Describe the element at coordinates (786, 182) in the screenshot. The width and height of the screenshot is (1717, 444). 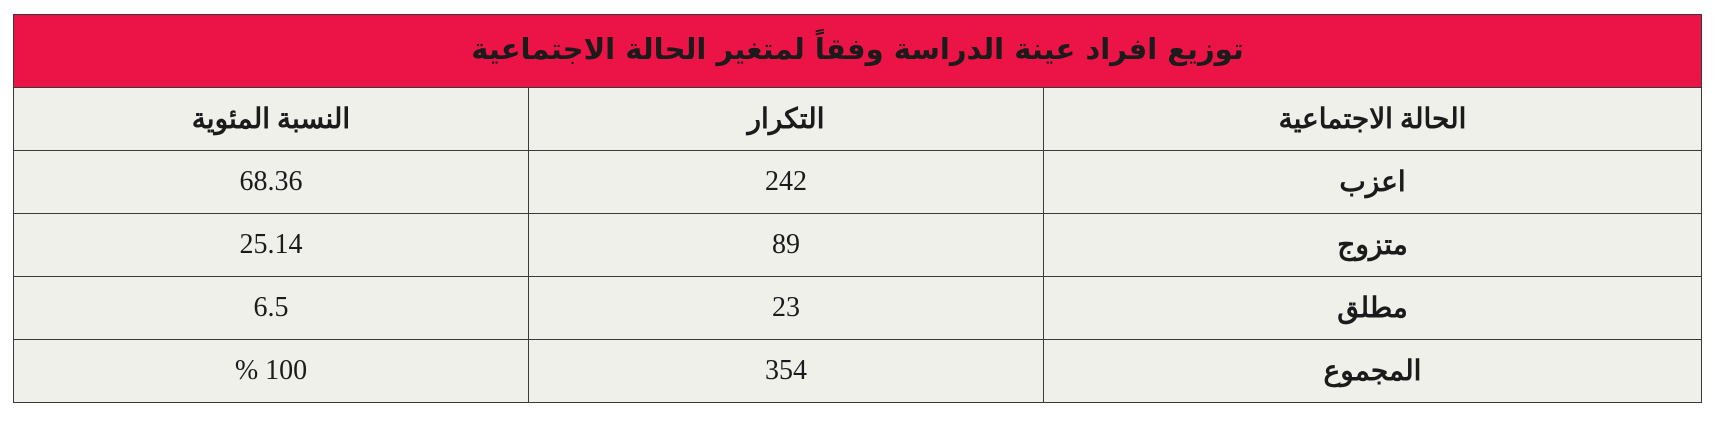
I see `cell-frequency: 242` at that location.